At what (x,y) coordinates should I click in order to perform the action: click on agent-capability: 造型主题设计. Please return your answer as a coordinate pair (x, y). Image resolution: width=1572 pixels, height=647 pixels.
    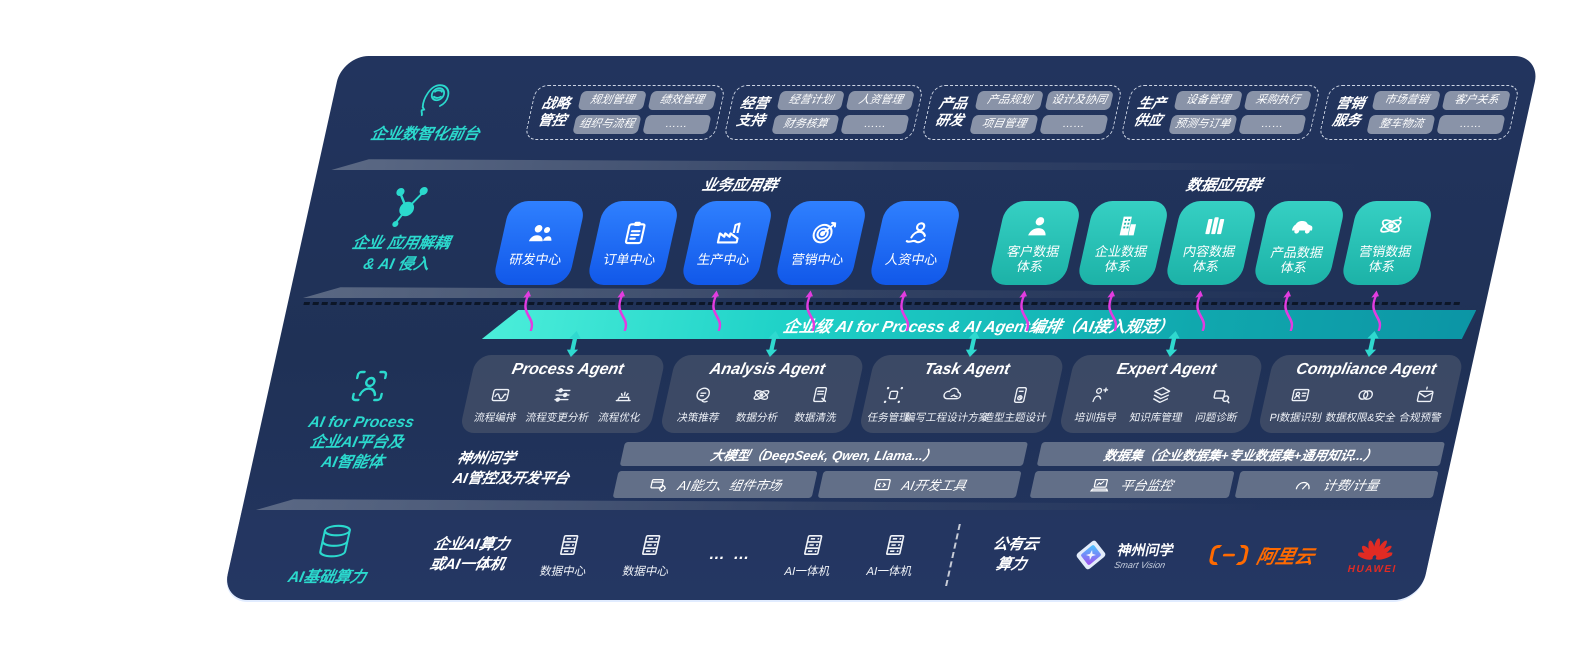
    Looking at the image, I should click on (1015, 418).